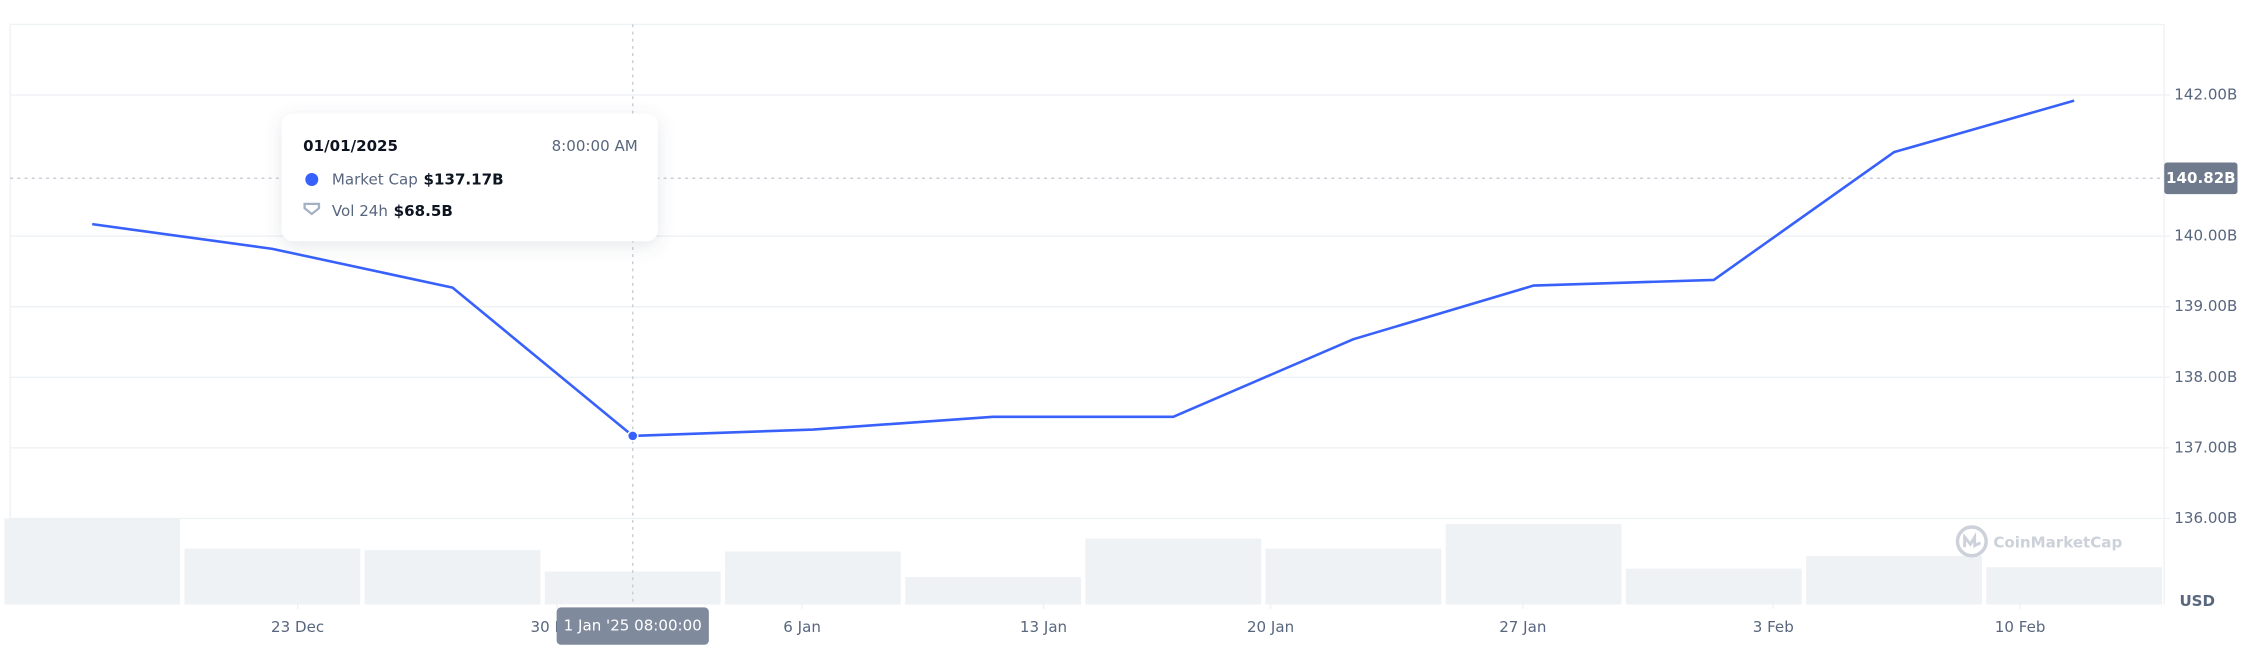 The width and height of the screenshot is (2252, 662). I want to click on current-price-label: 140.82B, so click(2201, 178).